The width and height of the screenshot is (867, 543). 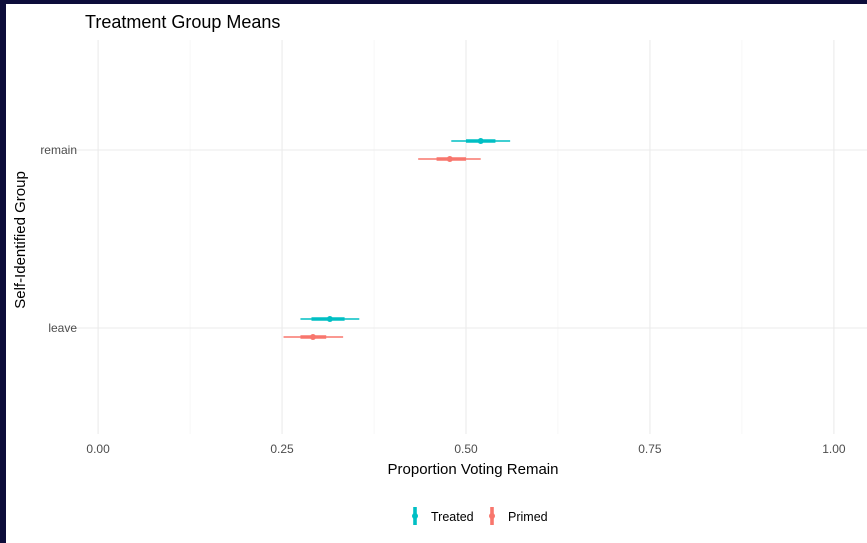 What do you see at coordinates (650, 449) in the screenshot?
I see `x-tick-label: 0.75` at bounding box center [650, 449].